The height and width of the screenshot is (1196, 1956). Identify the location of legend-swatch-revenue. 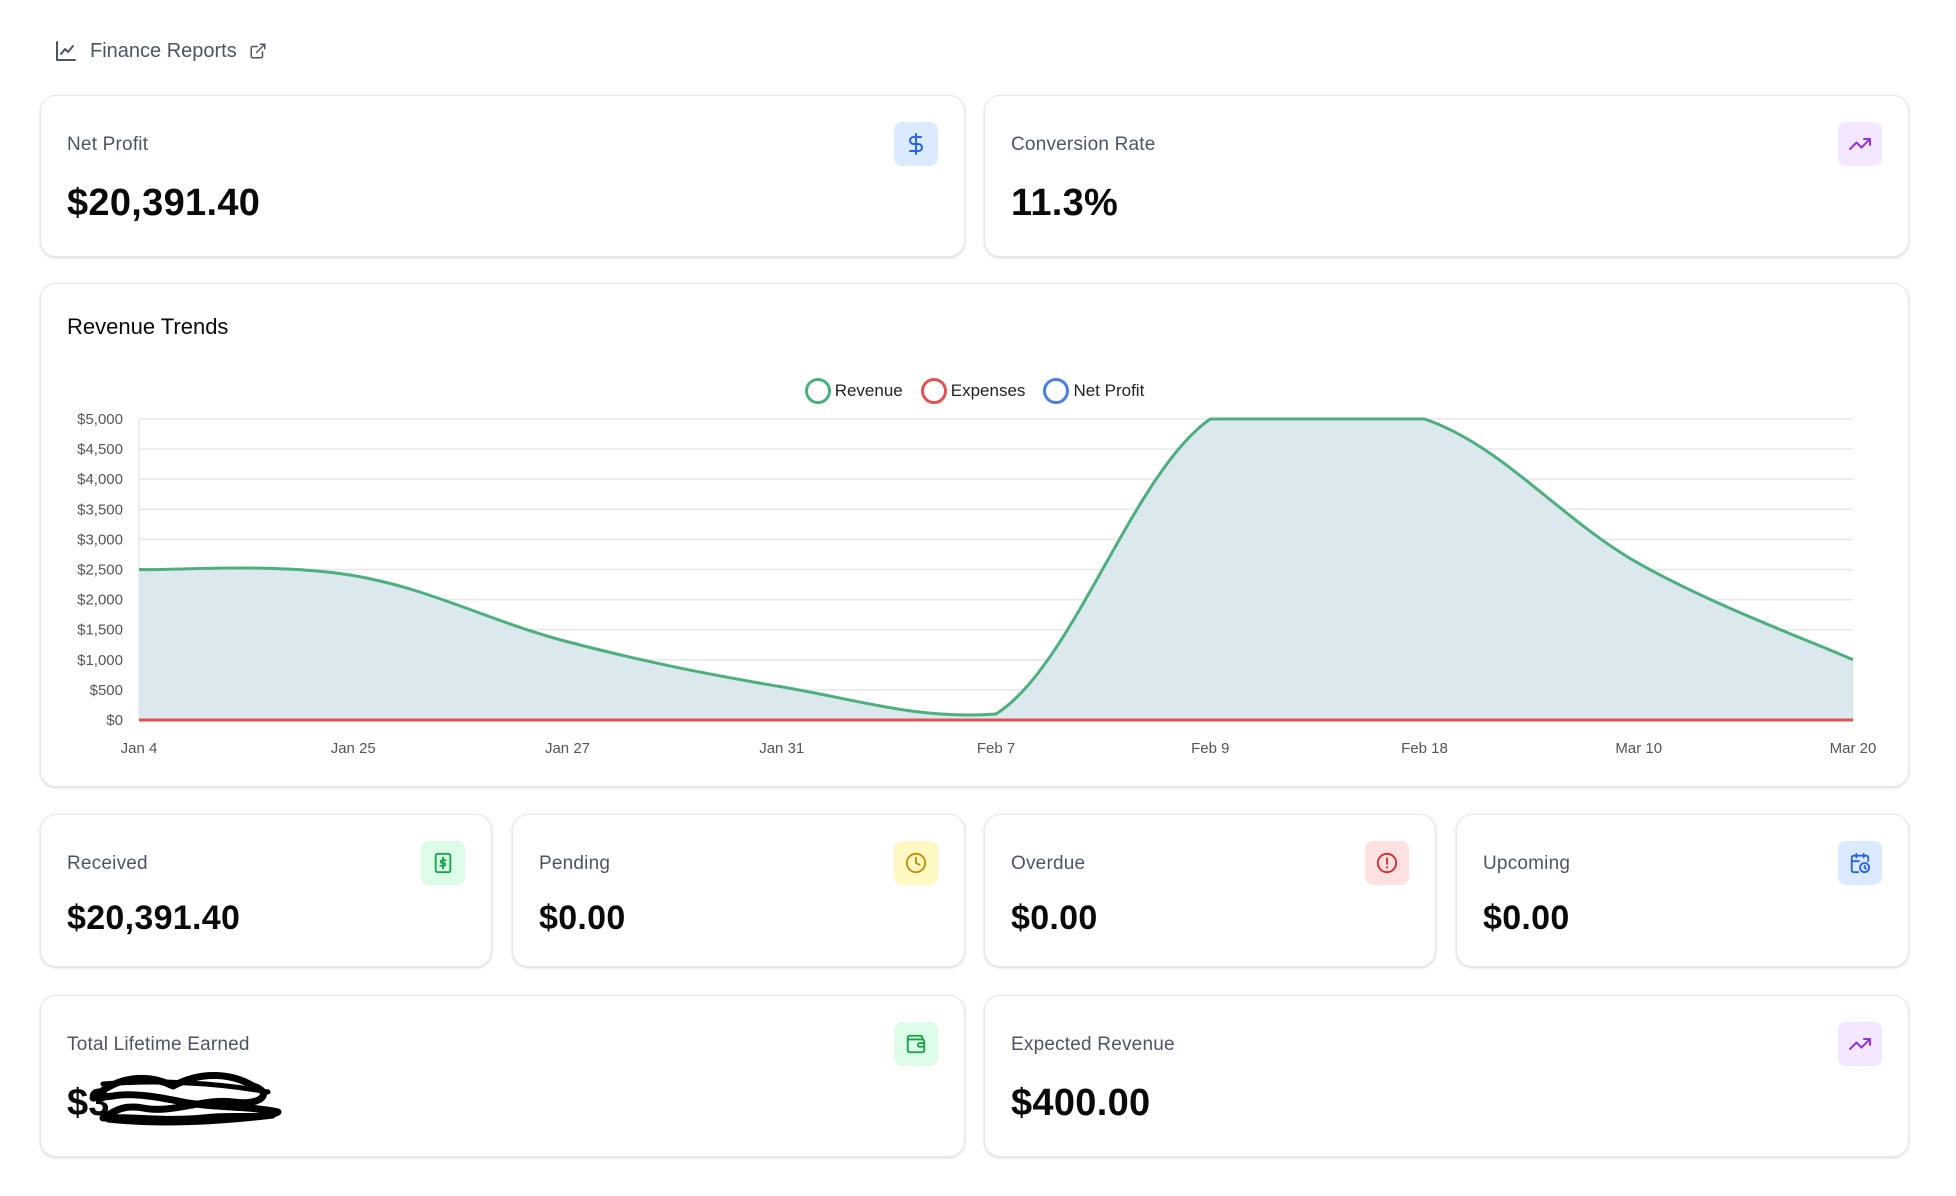
(817, 391).